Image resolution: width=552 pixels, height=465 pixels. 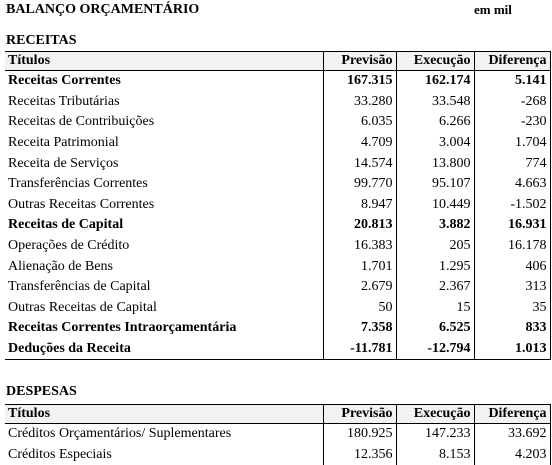 I want to click on table-row: Alienação de Bens 1.701 1.295 406, so click(x=278, y=266).